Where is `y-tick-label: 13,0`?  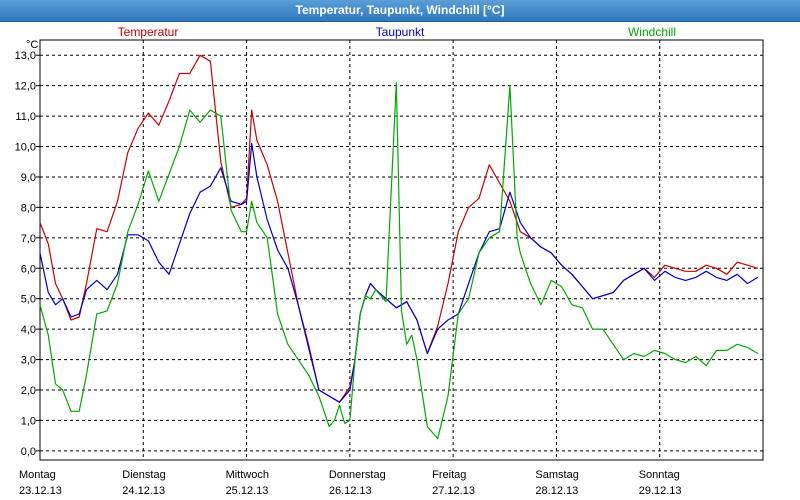 y-tick-label: 13,0 is located at coordinates (25, 56).